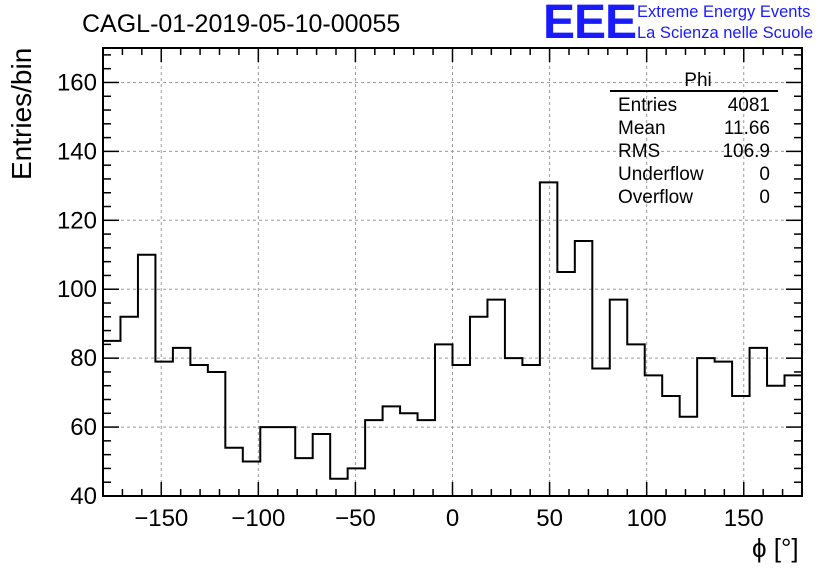 The width and height of the screenshot is (836, 572). Describe the element at coordinates (83, 358) in the screenshot. I see `y-tick-label: 80` at that location.